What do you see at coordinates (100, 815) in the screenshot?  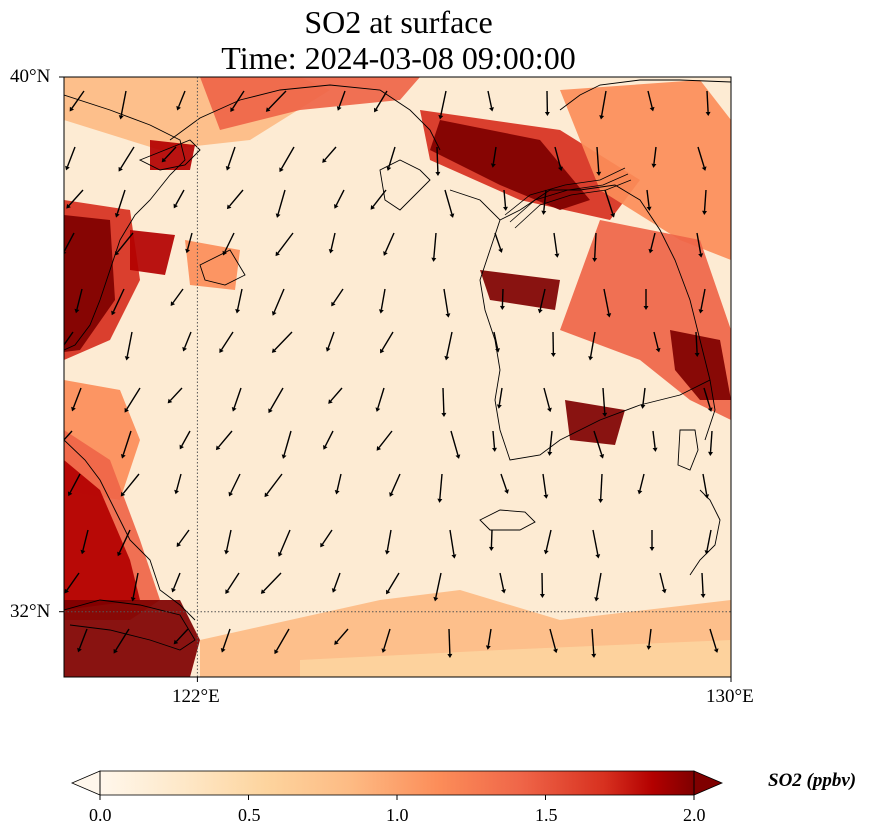 I see `colorbar-tick-label-0: 0.0` at bounding box center [100, 815].